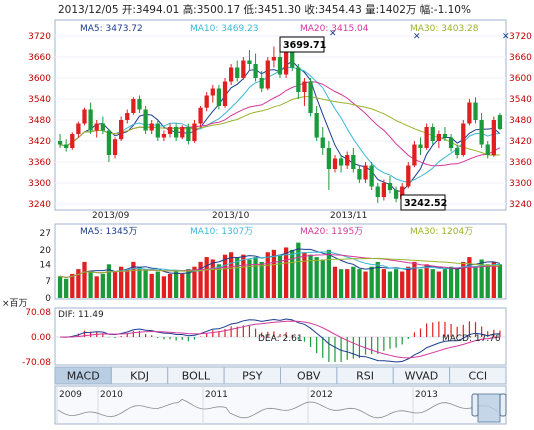 Image resolution: width=534 pixels, height=430 pixels. Describe the element at coordinates (321, 395) in the screenshot. I see `timeline-year-label: 2012` at that location.